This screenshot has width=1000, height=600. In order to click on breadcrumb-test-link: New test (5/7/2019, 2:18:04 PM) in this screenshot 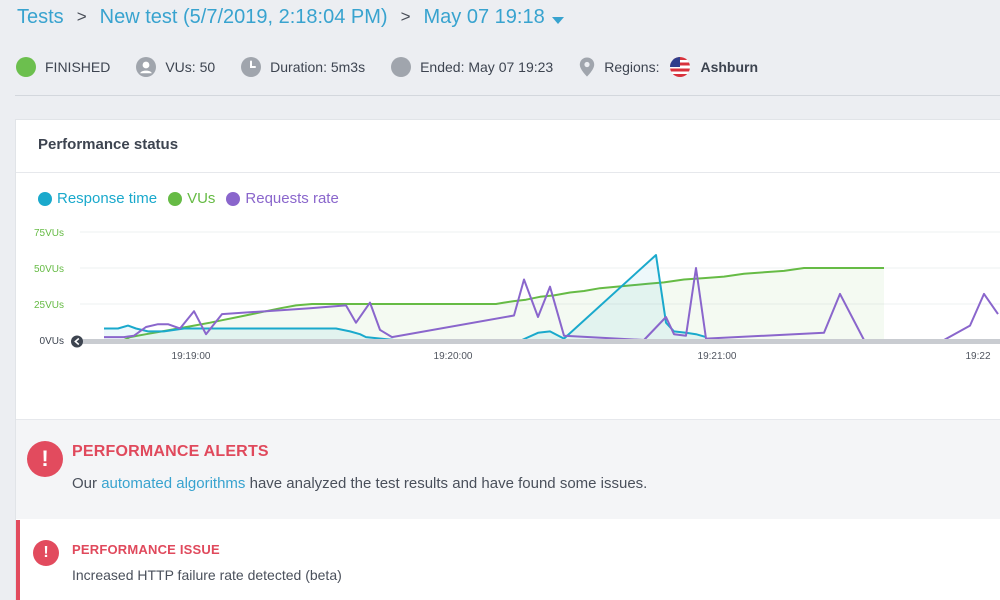, I will do `click(243, 16)`.